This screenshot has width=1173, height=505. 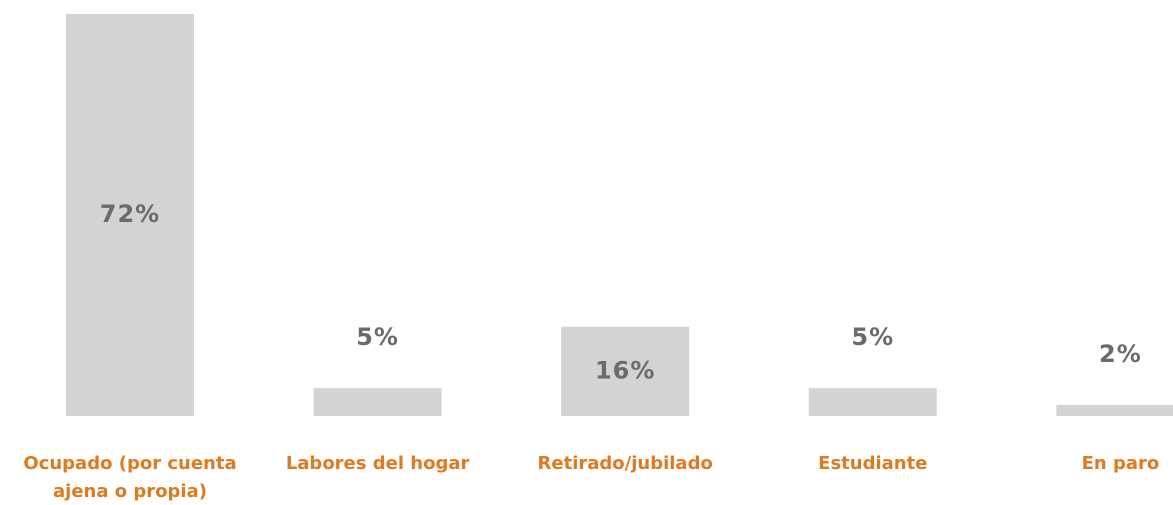 I want to click on category-label: Labores del hogar, so click(x=377, y=463).